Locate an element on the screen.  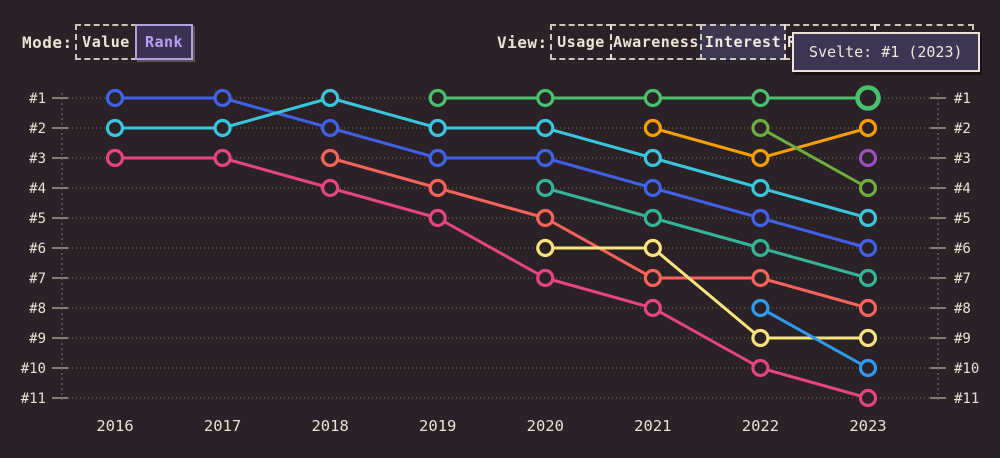
marker-series-lightblue-2023 is located at coordinates (868, 368).